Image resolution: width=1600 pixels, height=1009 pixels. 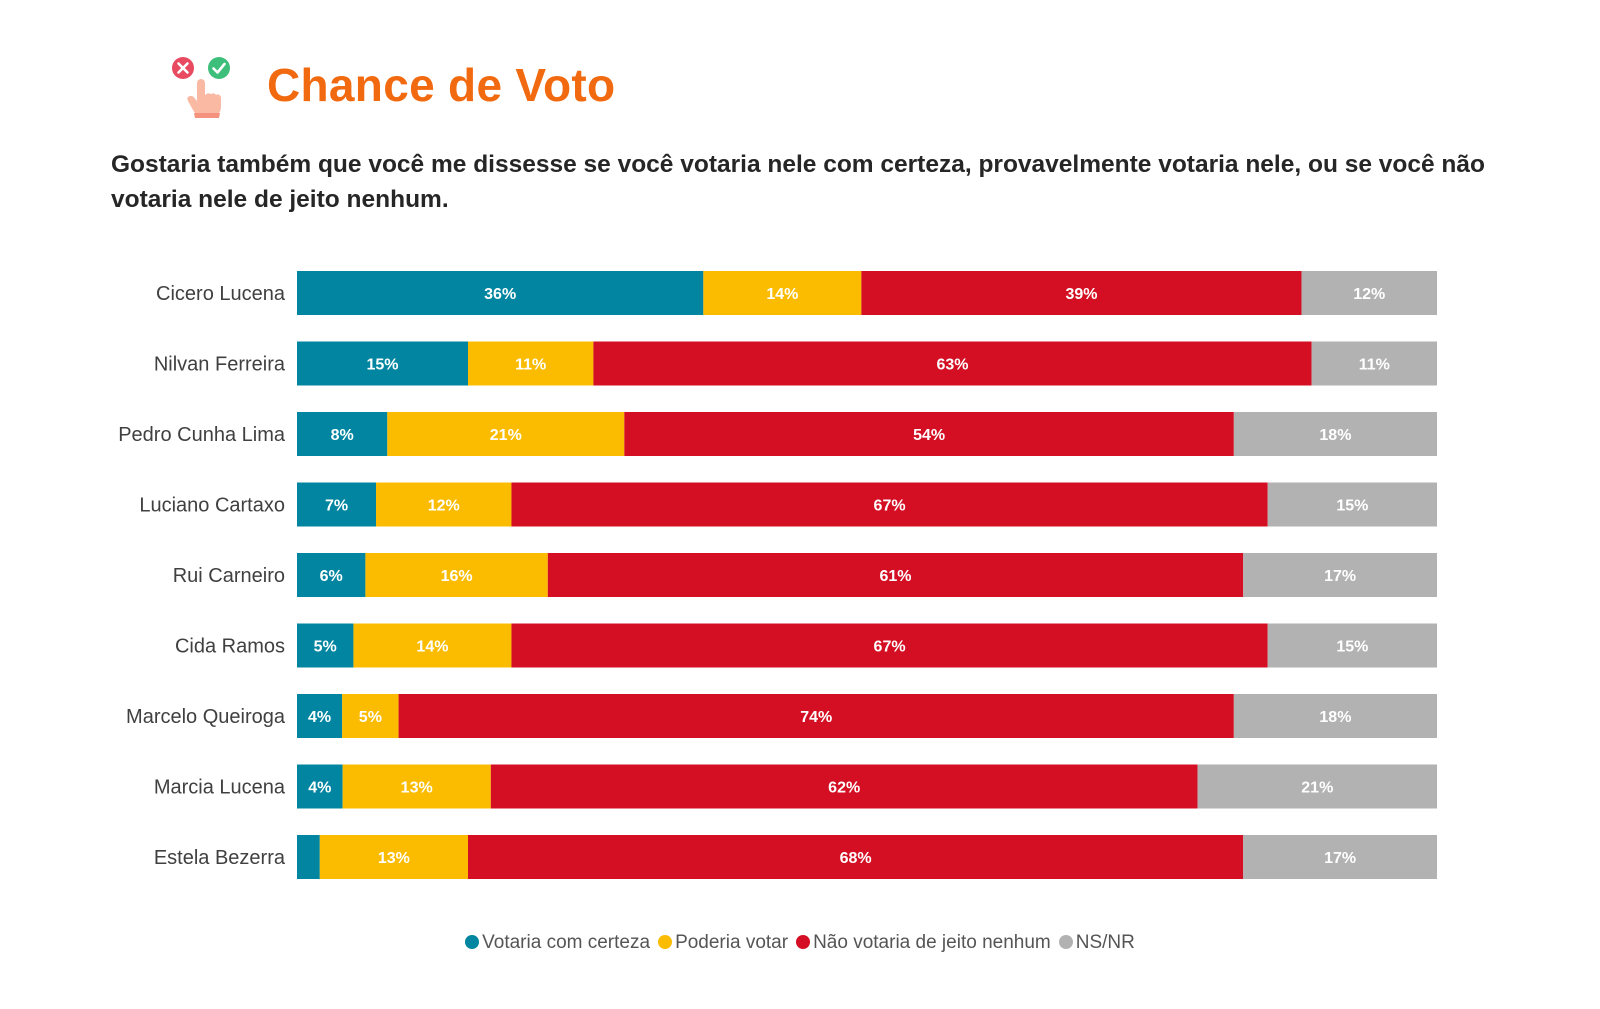 I want to click on data-label-poderia-votar-nilvan-ferreira: 11%, so click(x=530, y=365).